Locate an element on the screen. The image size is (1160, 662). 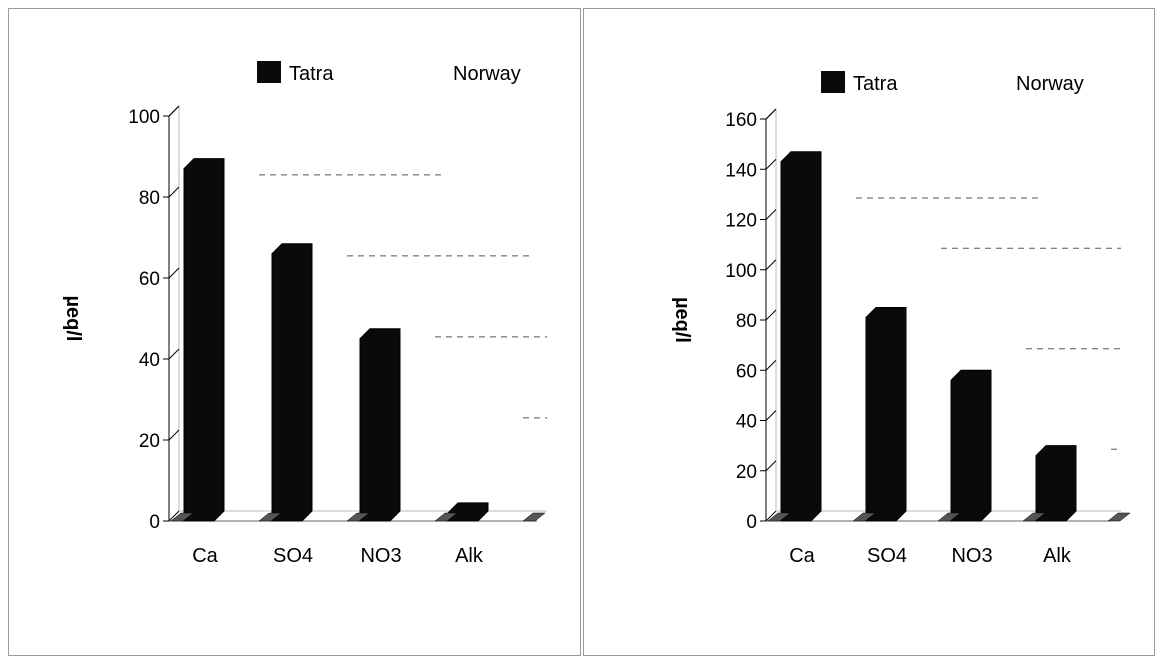
y-tick-label: 140 is located at coordinates (741, 170).